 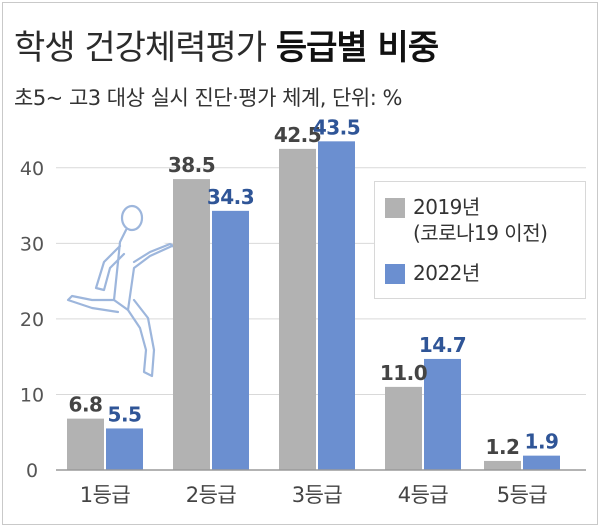 I want to click on legend-item-2022: 2022년, so click(x=432, y=273).